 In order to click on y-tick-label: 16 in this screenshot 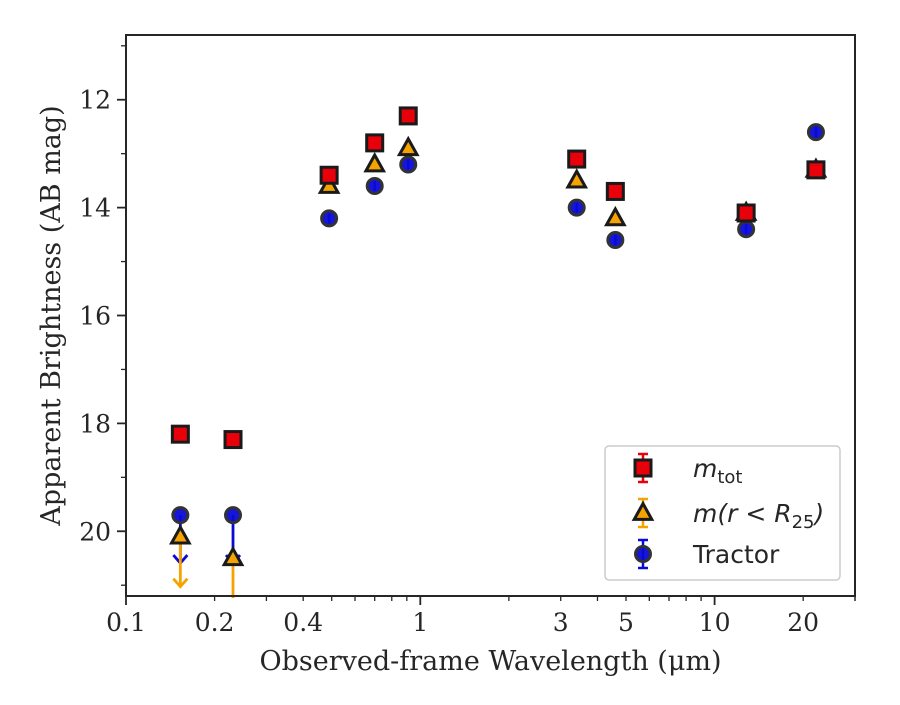, I will do `click(95, 316)`.